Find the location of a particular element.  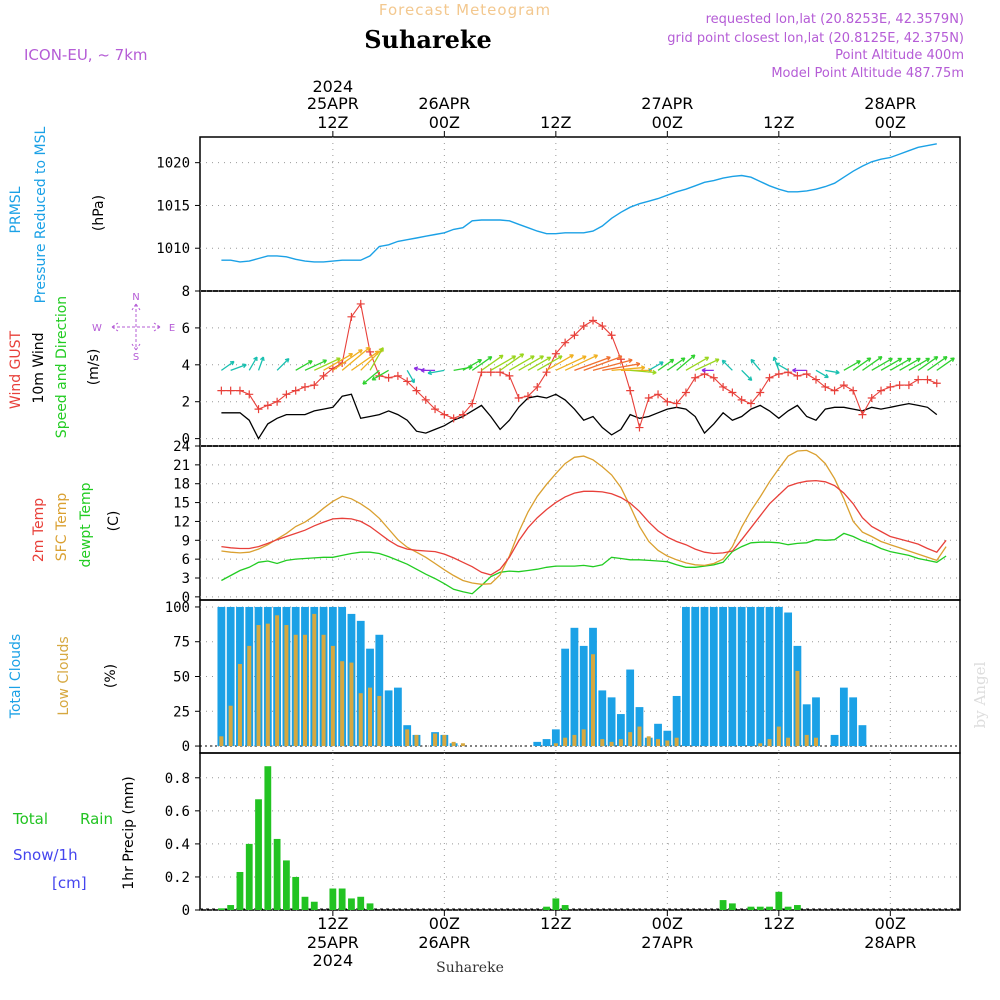

model-label: ICON-EU, ~ 7km is located at coordinates (86, 55).